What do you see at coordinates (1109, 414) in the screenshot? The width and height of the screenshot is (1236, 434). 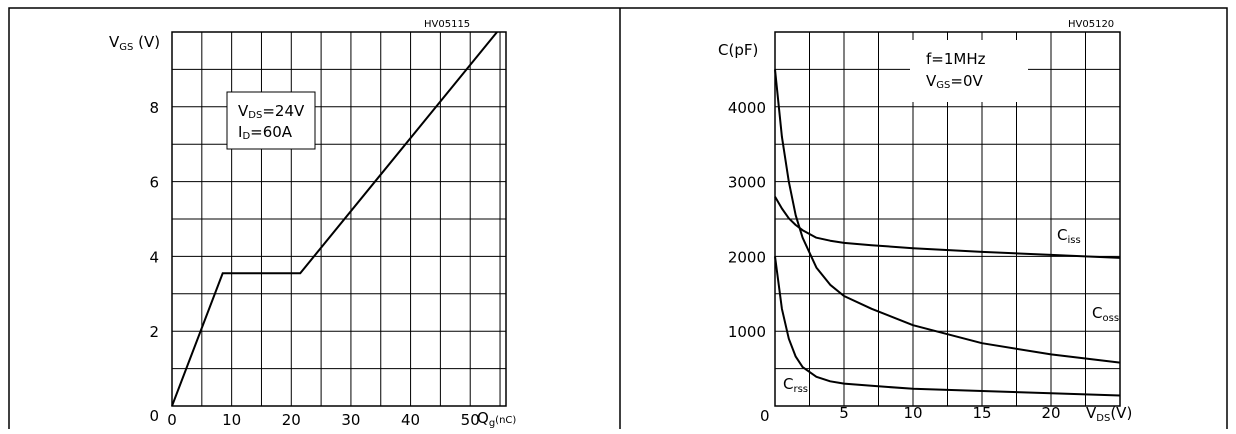 I see `capacitance-x-axis-label: VDS(V)` at bounding box center [1109, 414].